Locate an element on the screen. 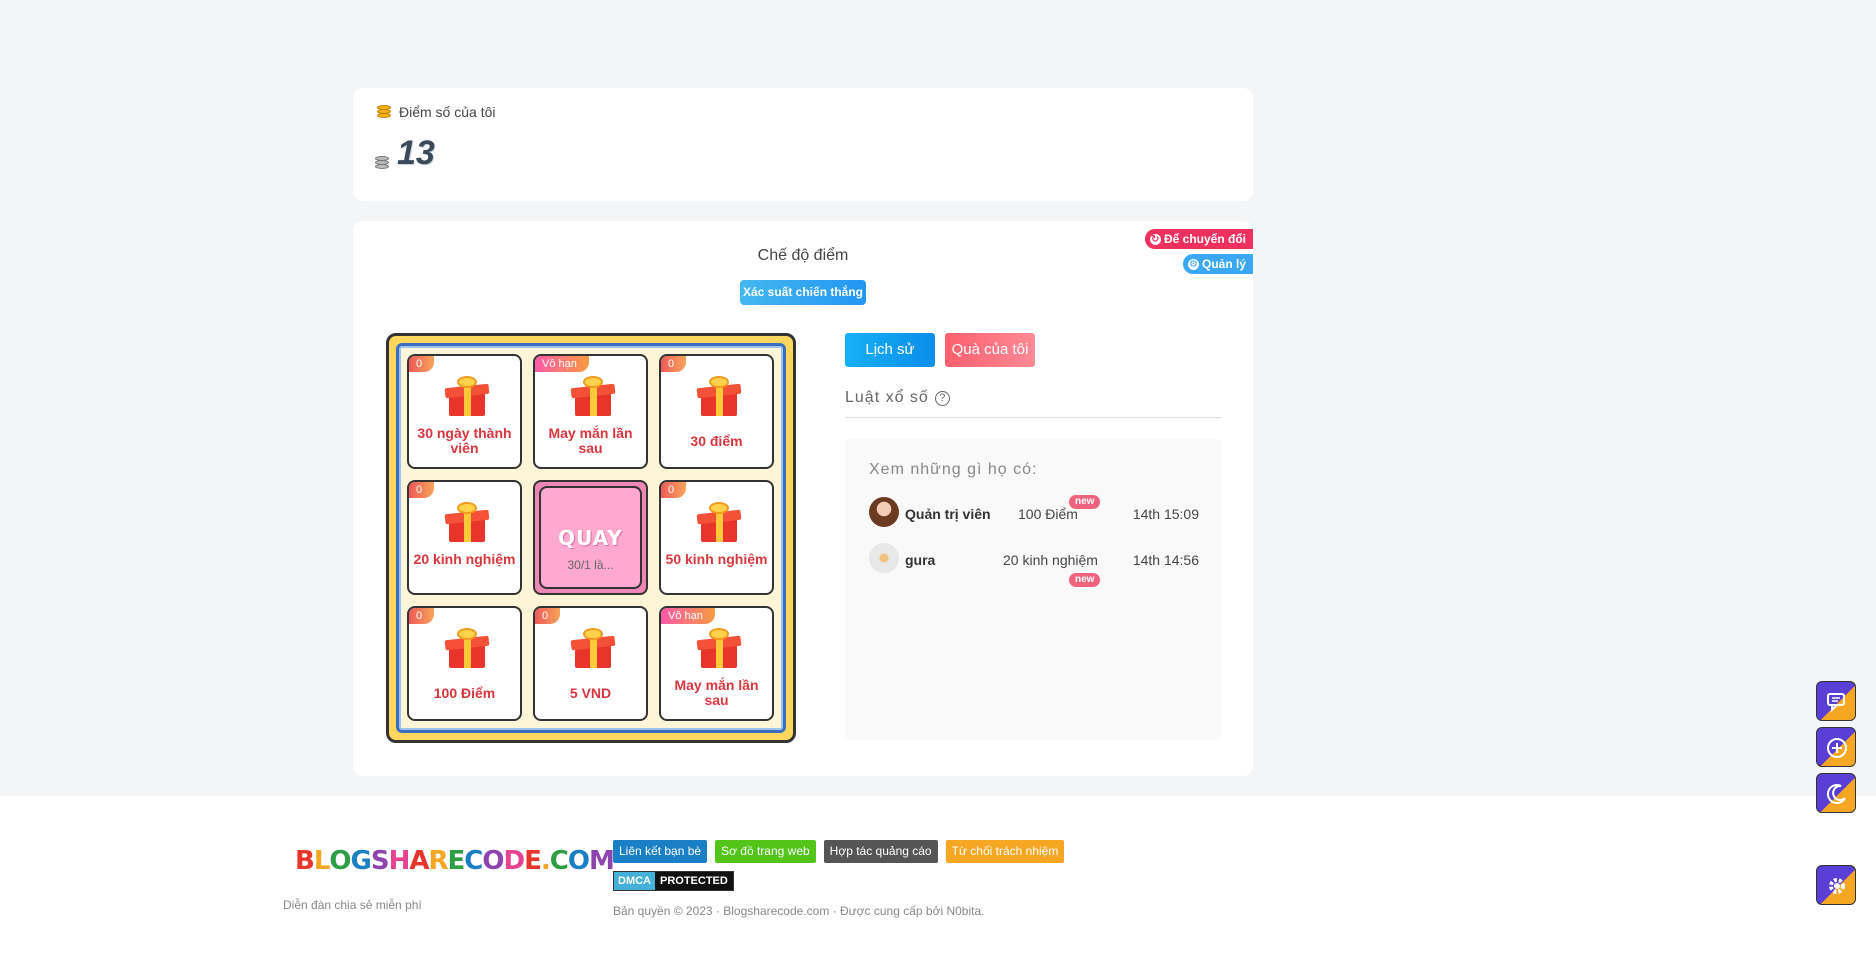 Image resolution: width=1876 pixels, height=964 pixels. footer-link-sitemap: Sơ đồ trang web is located at coordinates (765, 851).